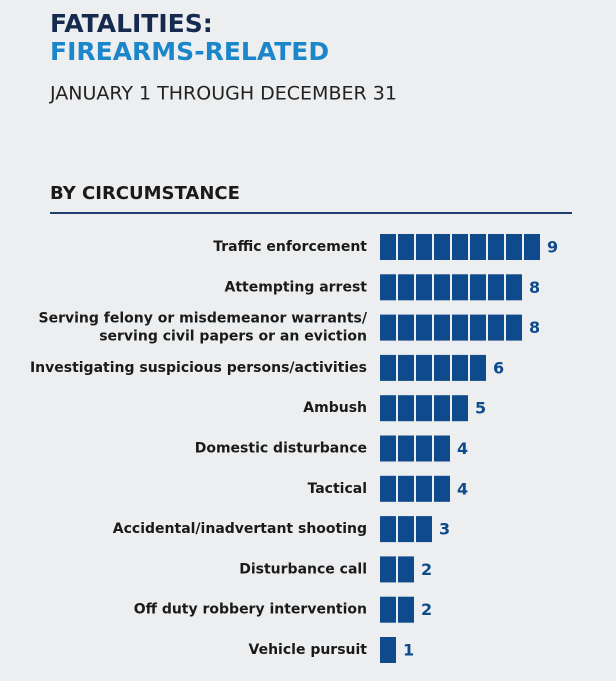  I want to click on title-line: FIREARMS-RELATED, so click(189, 51).